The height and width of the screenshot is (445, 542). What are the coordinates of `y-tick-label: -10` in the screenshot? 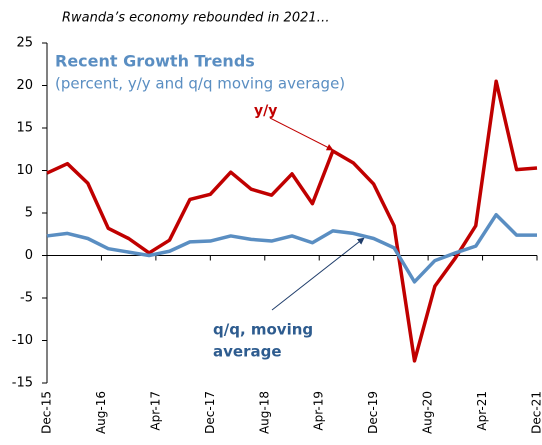 It's located at (22, 340).